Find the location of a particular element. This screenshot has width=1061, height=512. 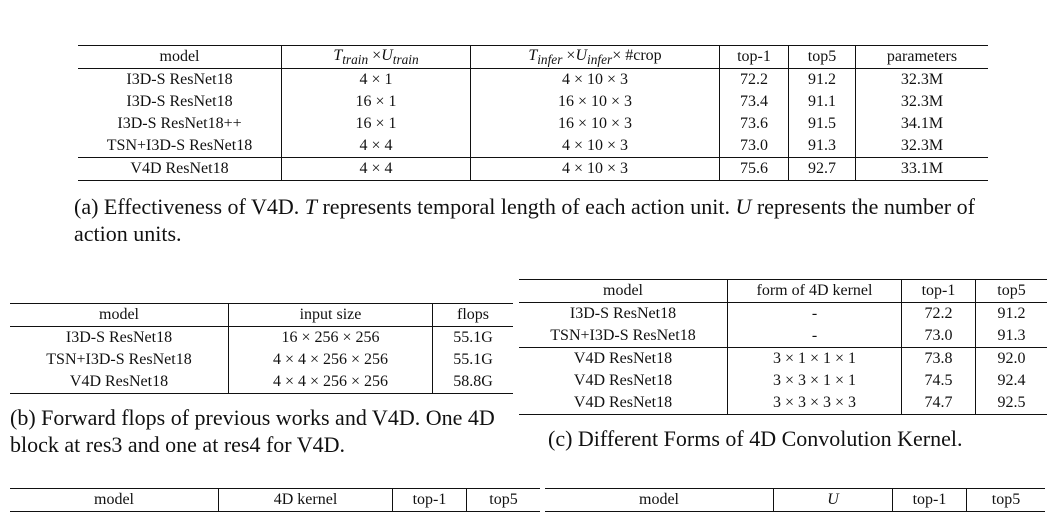

table-d-header-top1: top-1 is located at coordinates (429, 500).